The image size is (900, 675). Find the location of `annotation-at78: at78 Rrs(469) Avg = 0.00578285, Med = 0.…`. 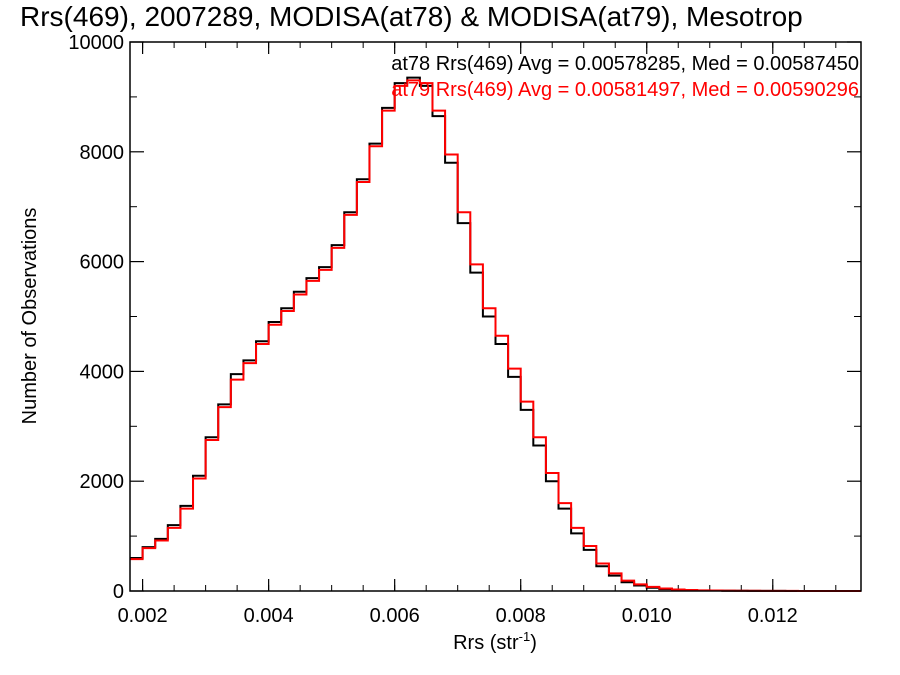

annotation-at78: at78 Rrs(469) Avg = 0.00578285, Med = 0.… is located at coordinates (625, 64).